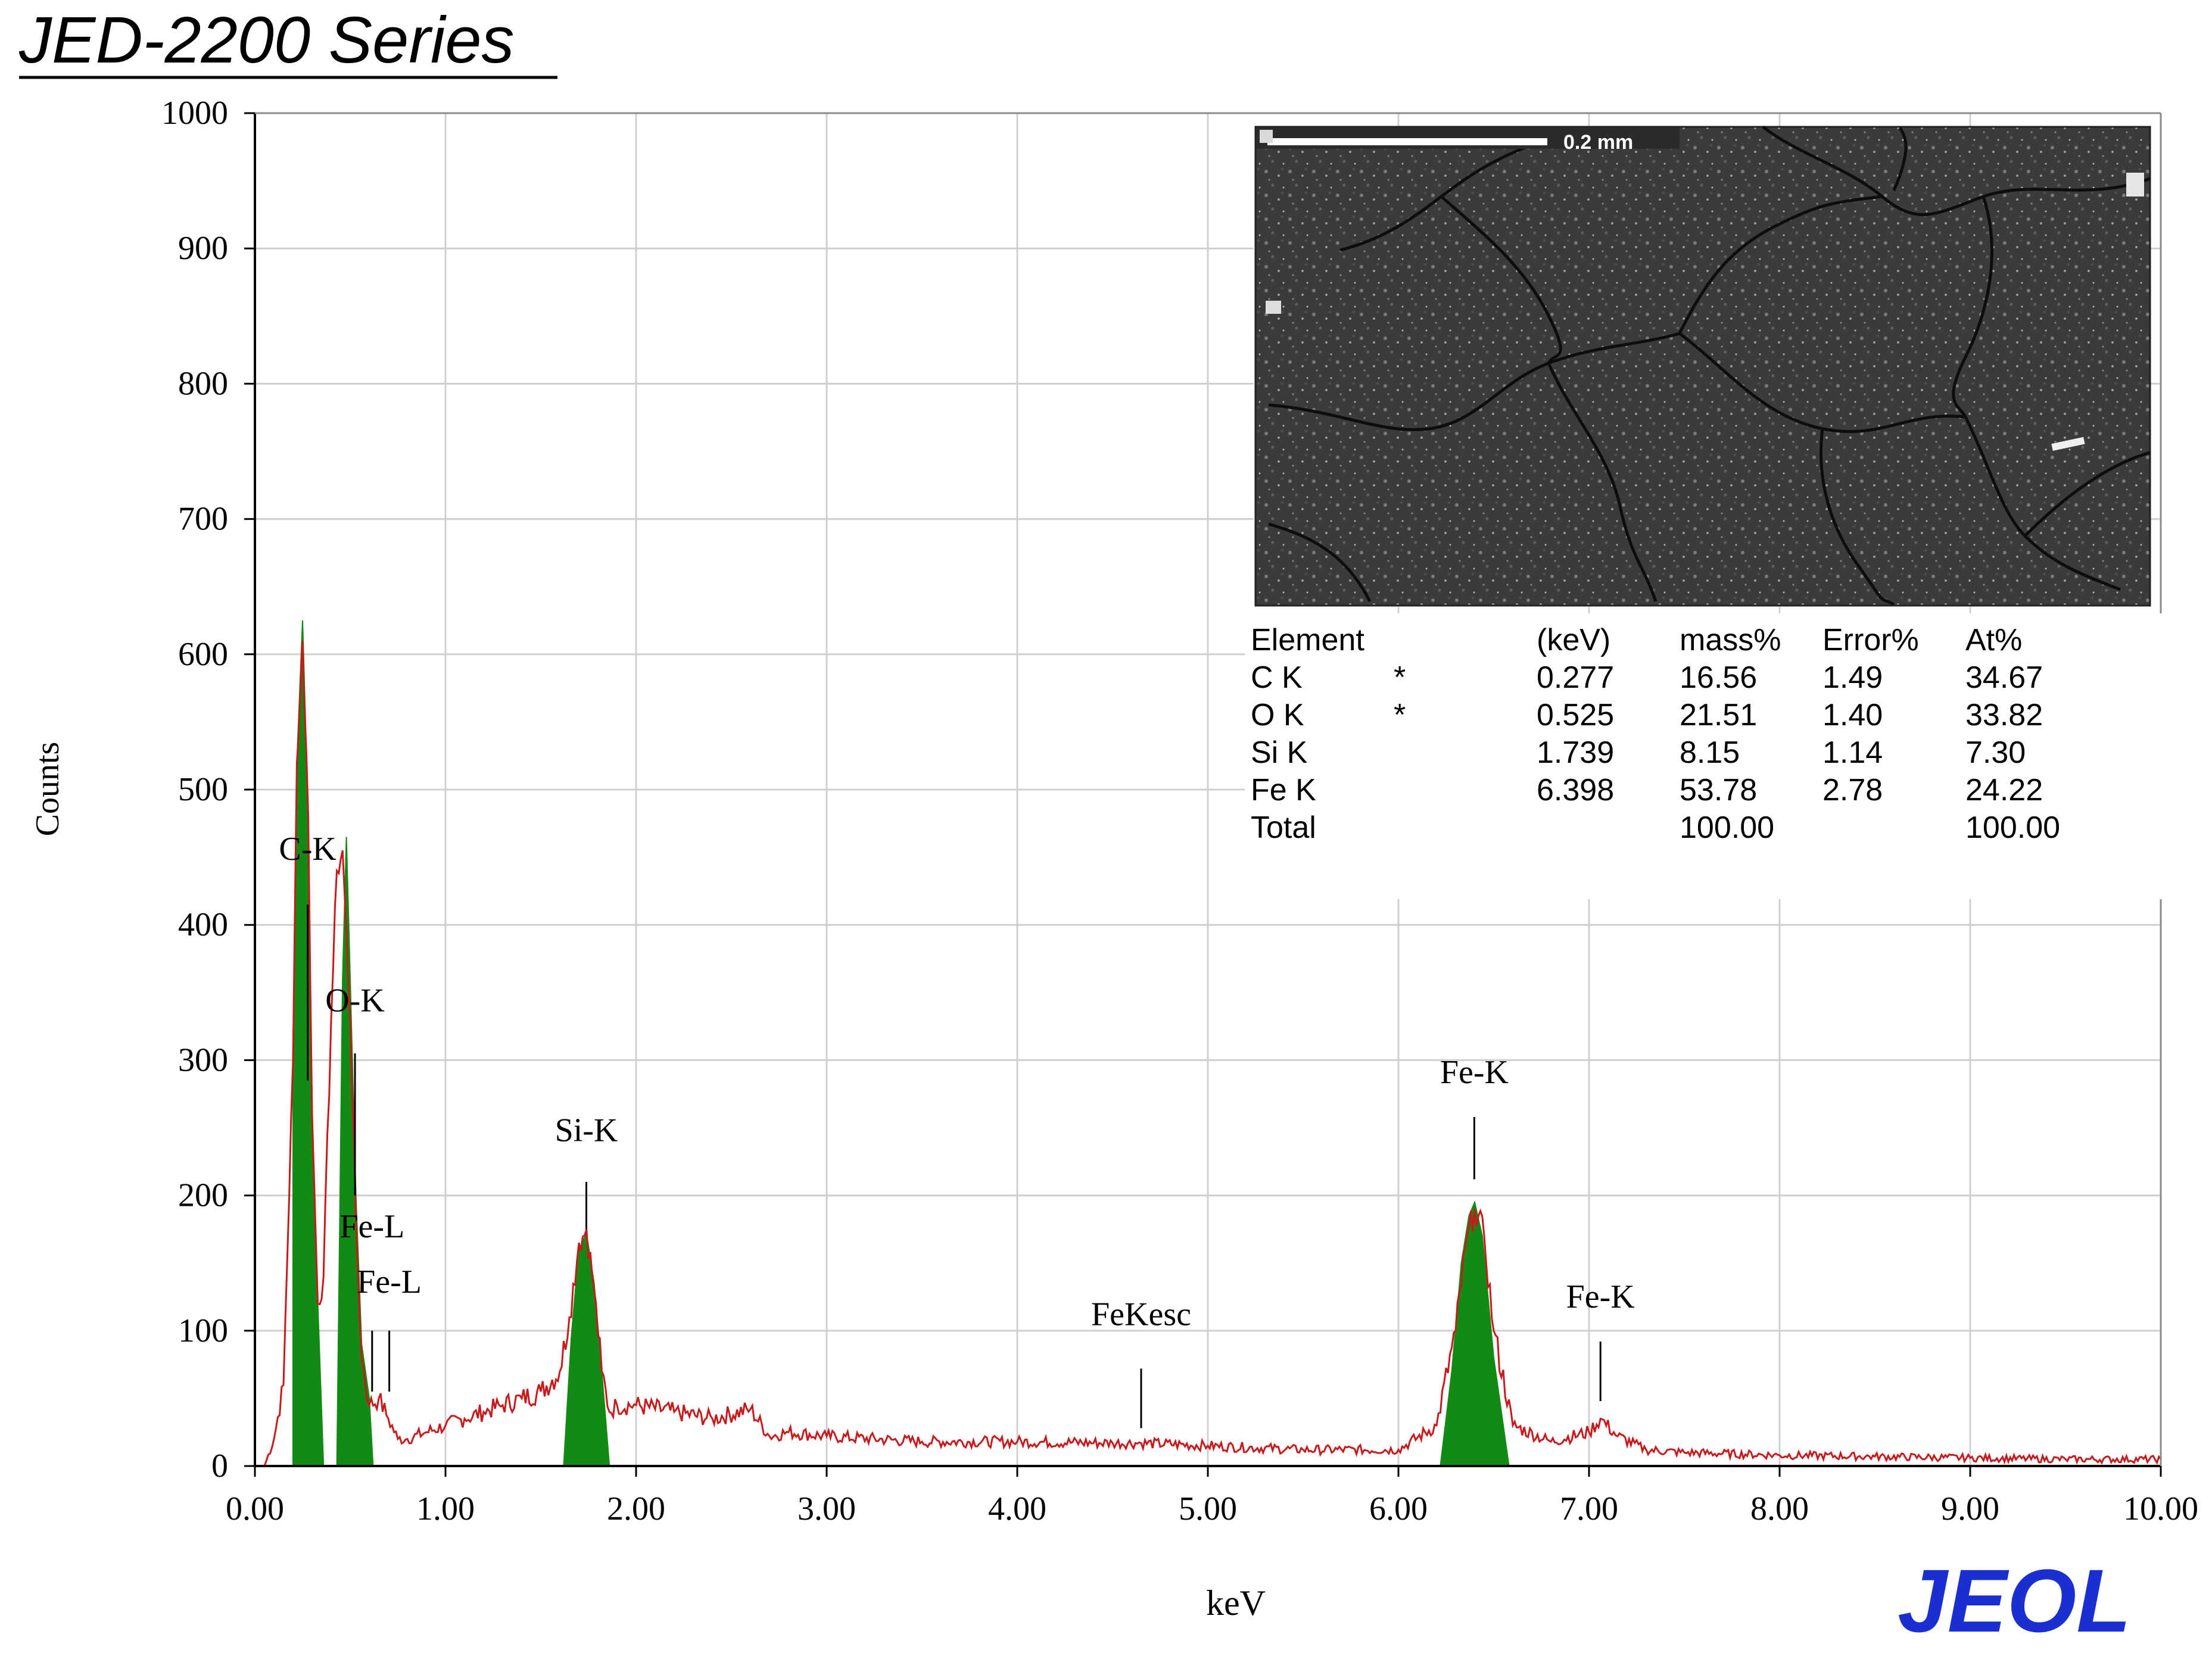  I want to click on peak-fe-k, so click(1475, 1333).